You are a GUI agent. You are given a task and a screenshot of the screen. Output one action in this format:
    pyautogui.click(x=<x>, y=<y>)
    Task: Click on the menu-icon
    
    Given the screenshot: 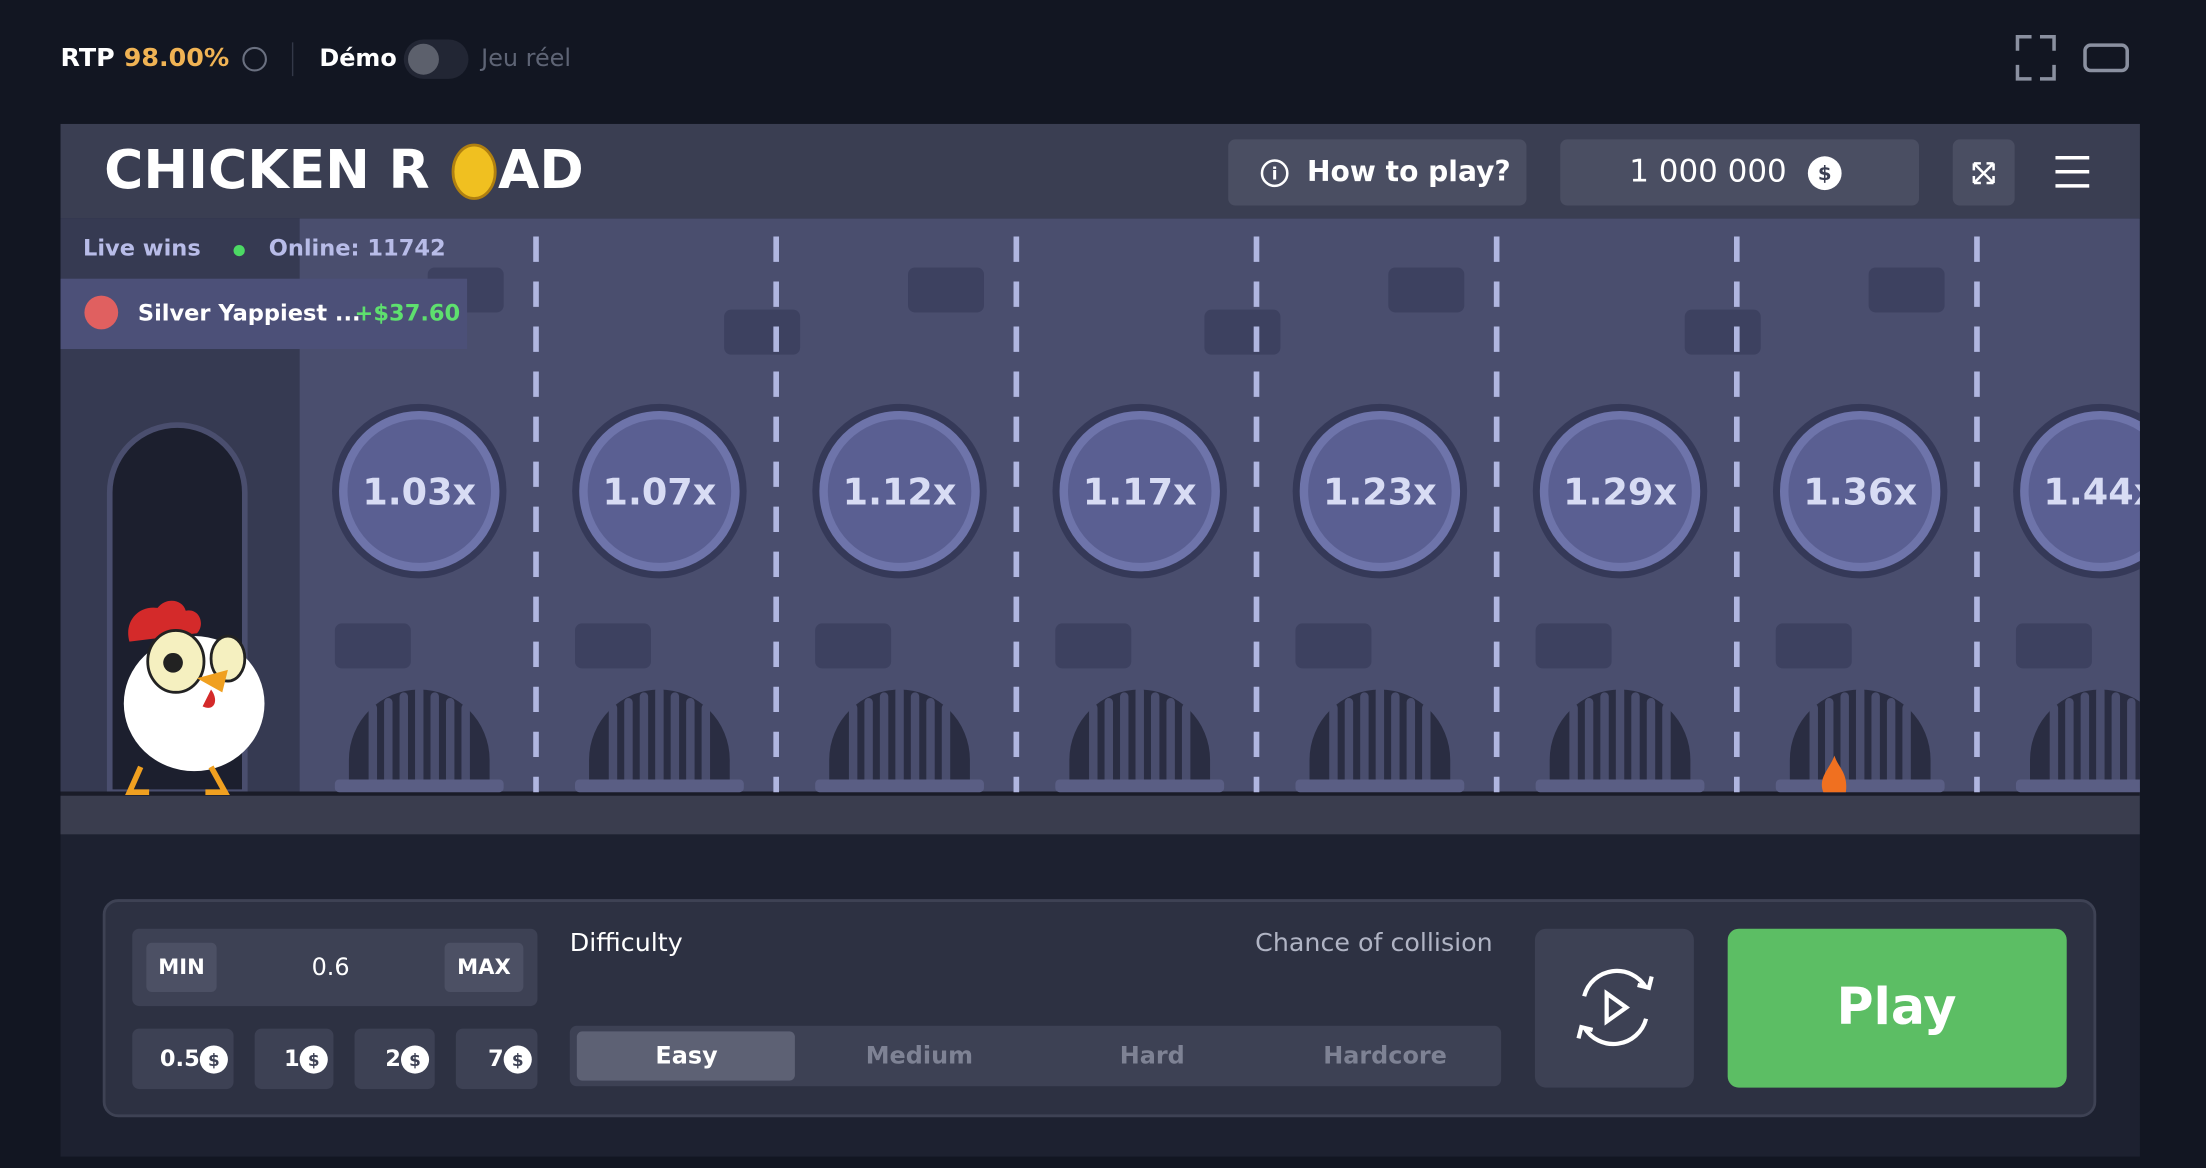 What is the action you would take?
    pyautogui.click(x=2072, y=171)
    